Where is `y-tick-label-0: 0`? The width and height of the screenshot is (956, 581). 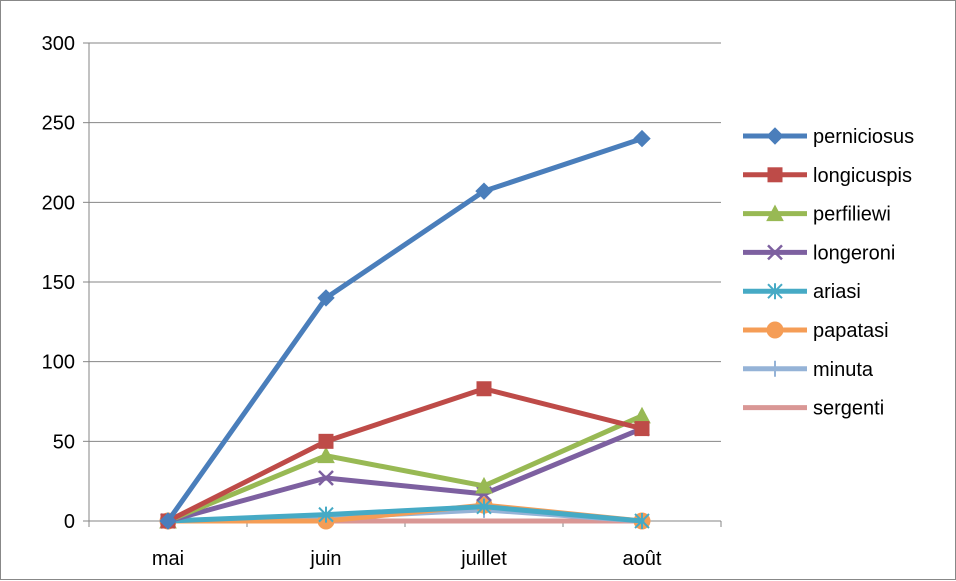
y-tick-label-0: 0 is located at coordinates (69, 522).